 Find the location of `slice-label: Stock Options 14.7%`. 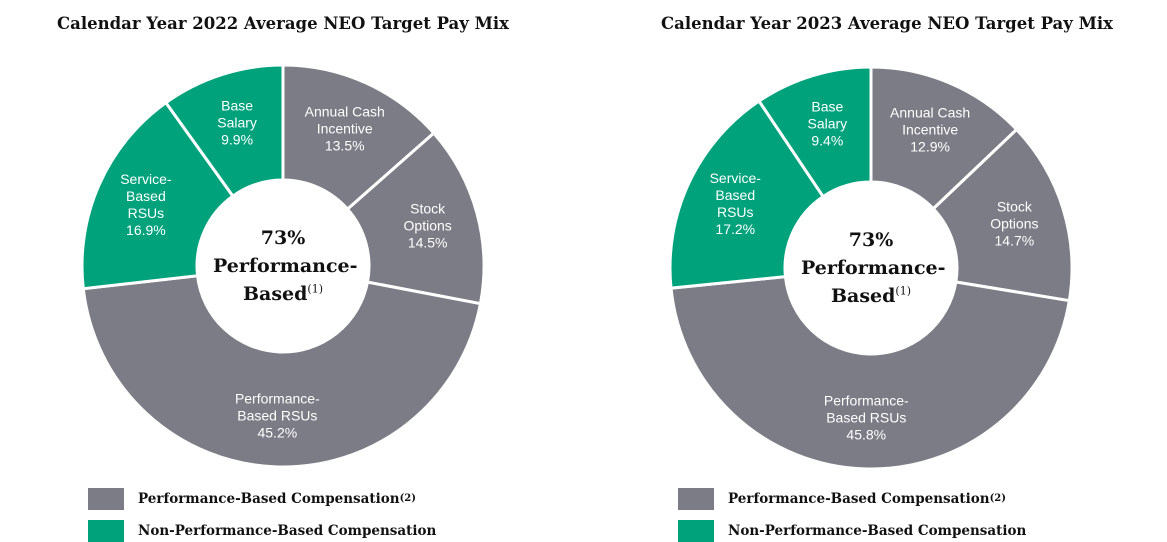

slice-label: Stock Options 14.7% is located at coordinates (1014, 223).